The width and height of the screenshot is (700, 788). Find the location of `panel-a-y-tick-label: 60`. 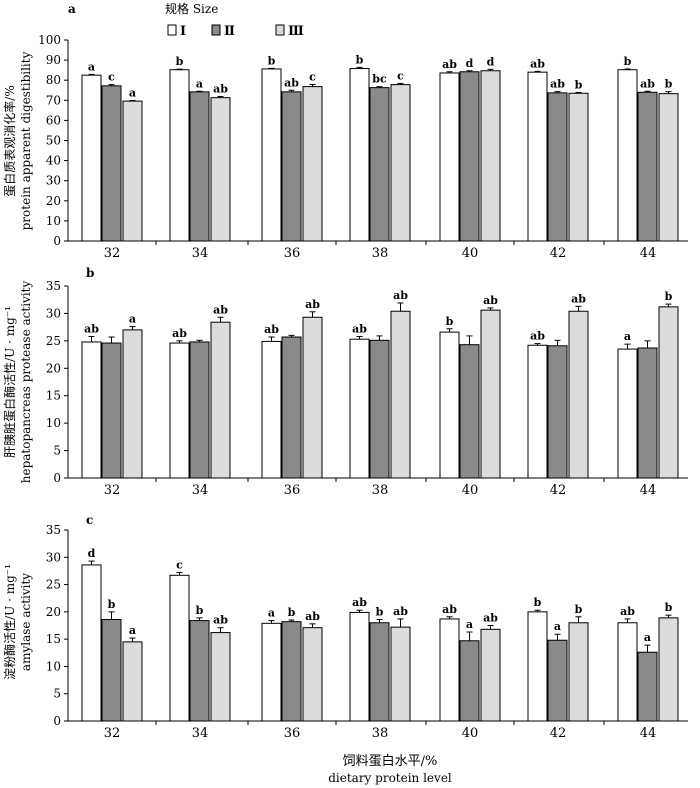

panel-a-y-tick-label: 60 is located at coordinates (53, 120).